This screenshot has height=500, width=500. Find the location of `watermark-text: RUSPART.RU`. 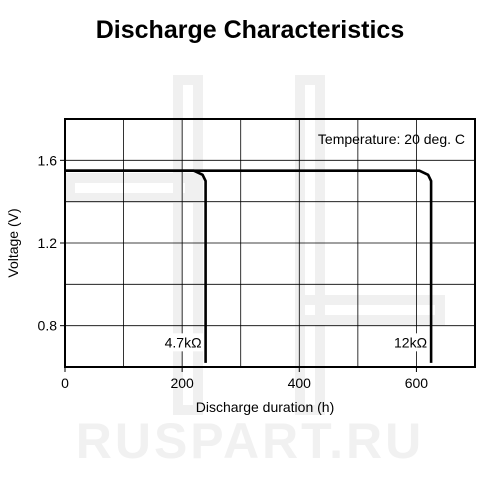

watermark-text: RUSPART.RU is located at coordinates (250, 441).